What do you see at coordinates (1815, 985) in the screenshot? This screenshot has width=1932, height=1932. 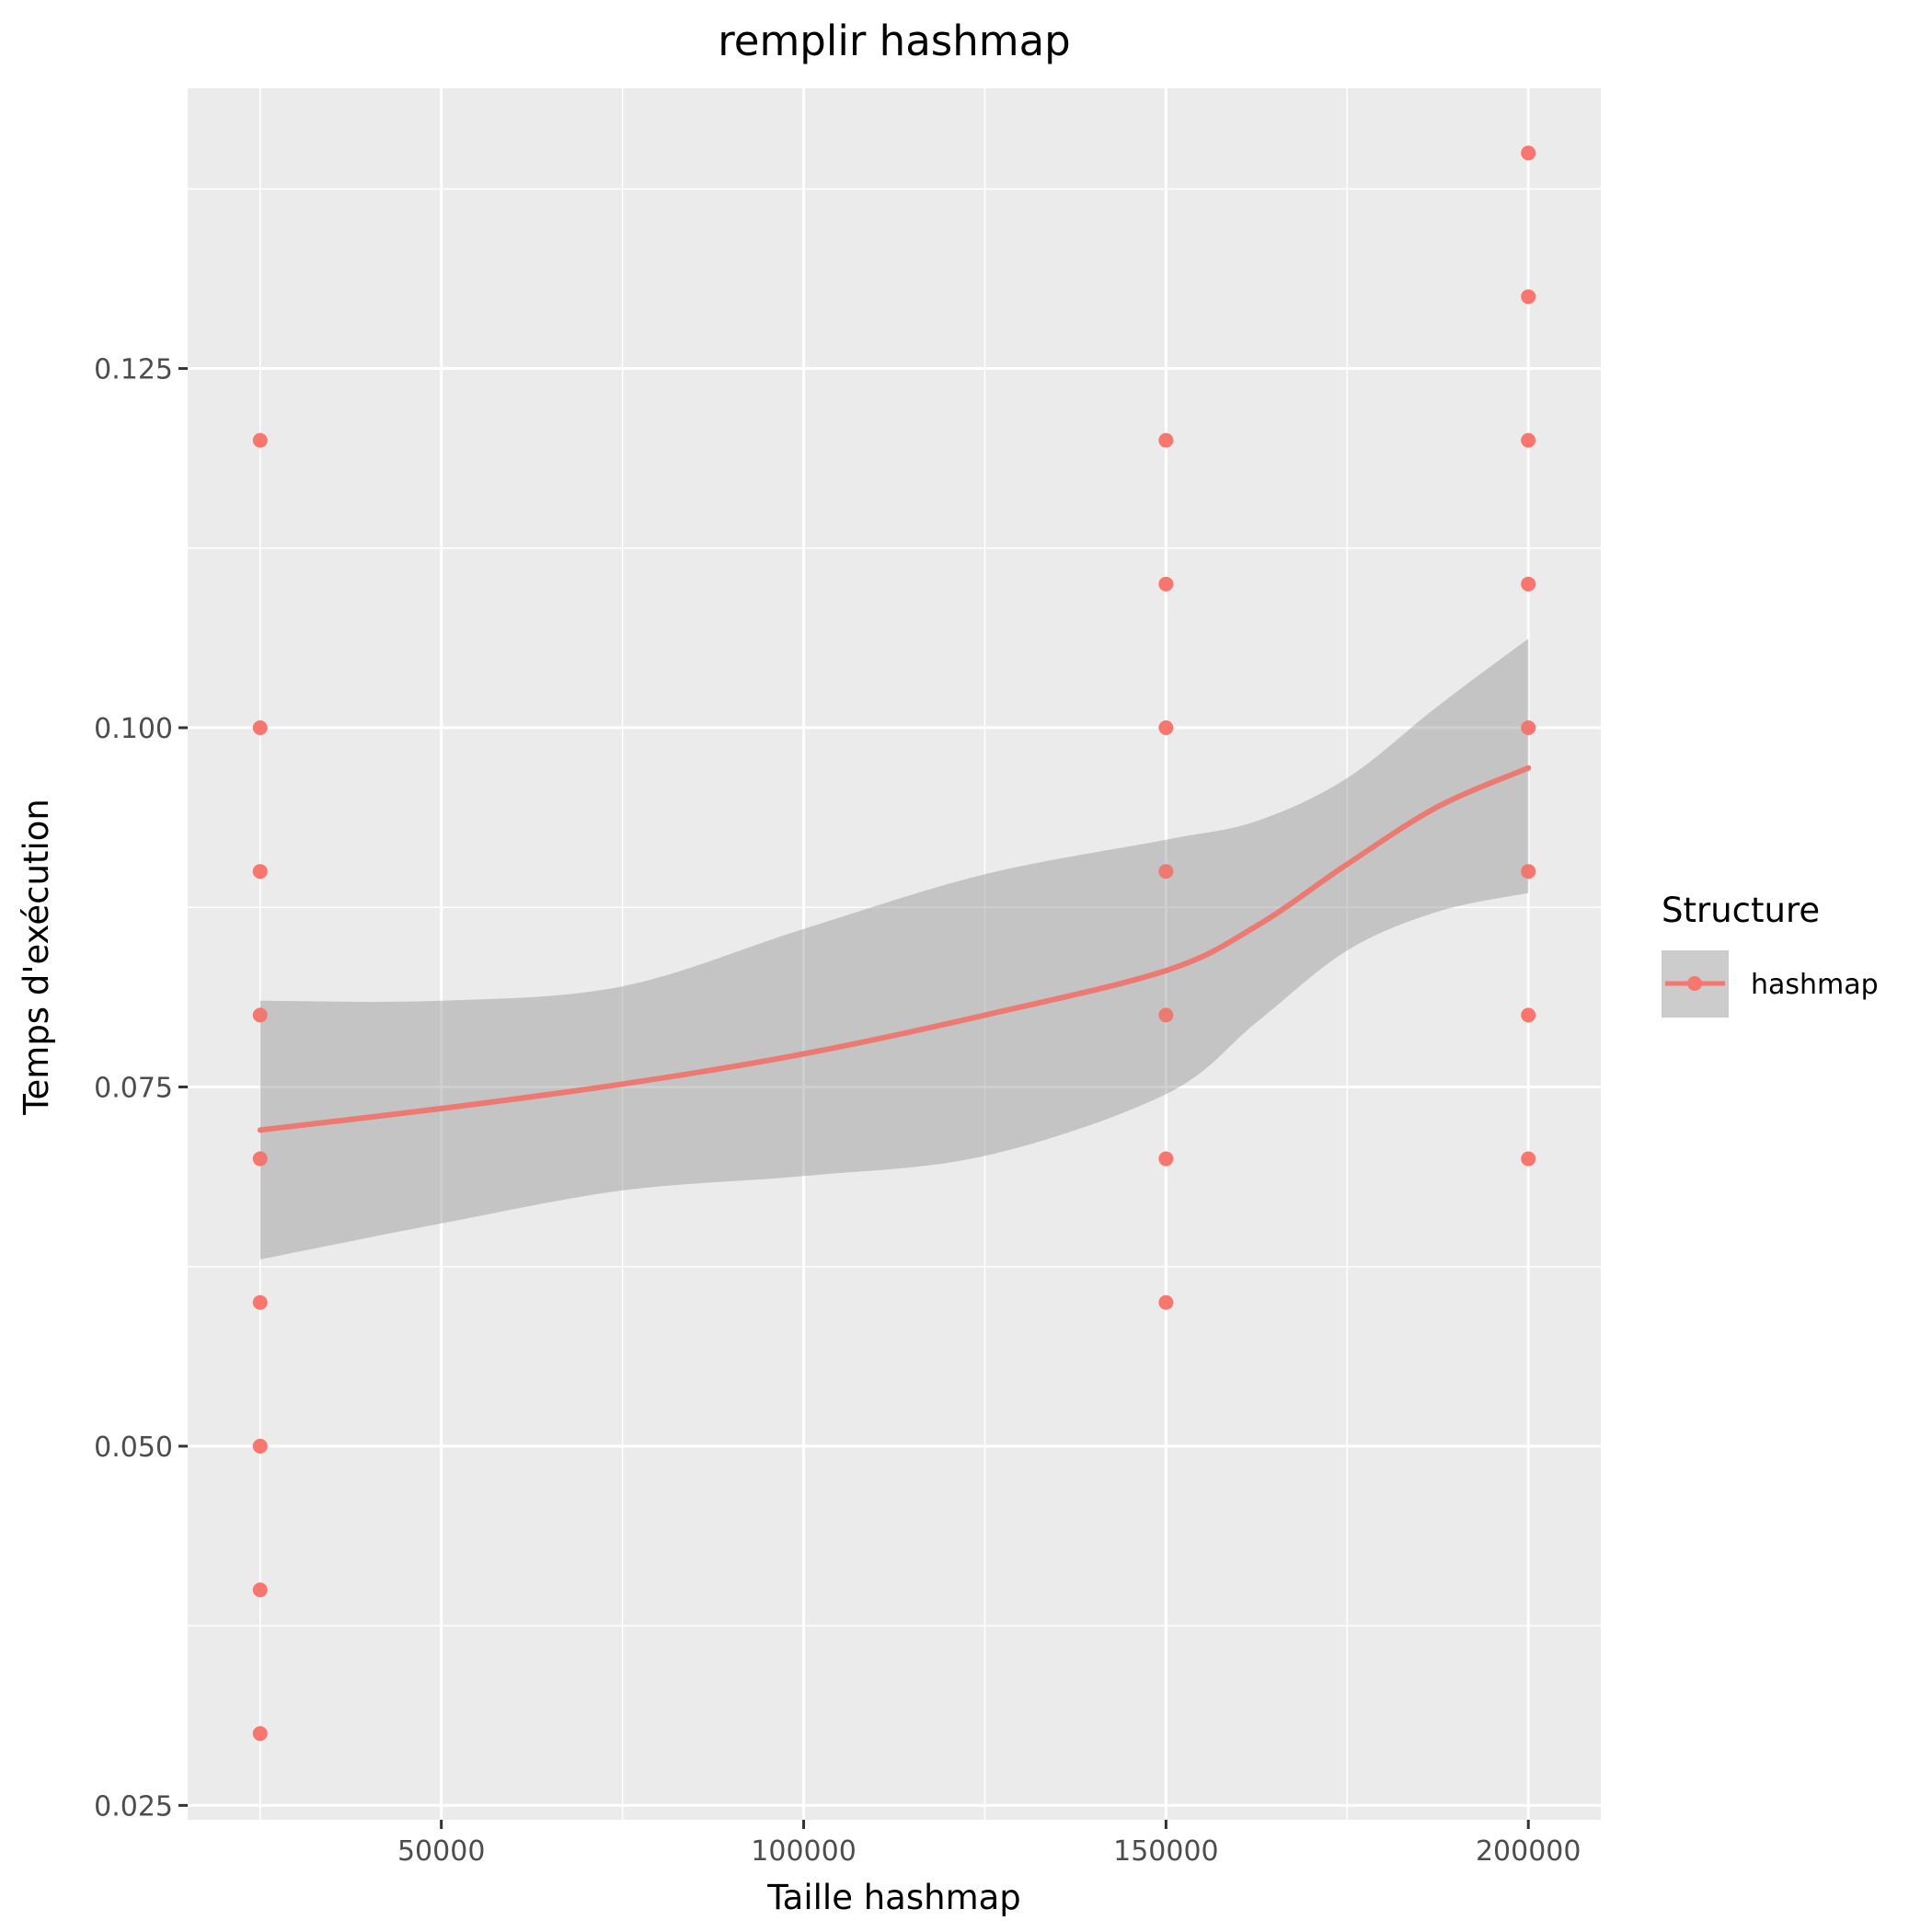 I see `legend-label-hashmap: hashmap` at bounding box center [1815, 985].